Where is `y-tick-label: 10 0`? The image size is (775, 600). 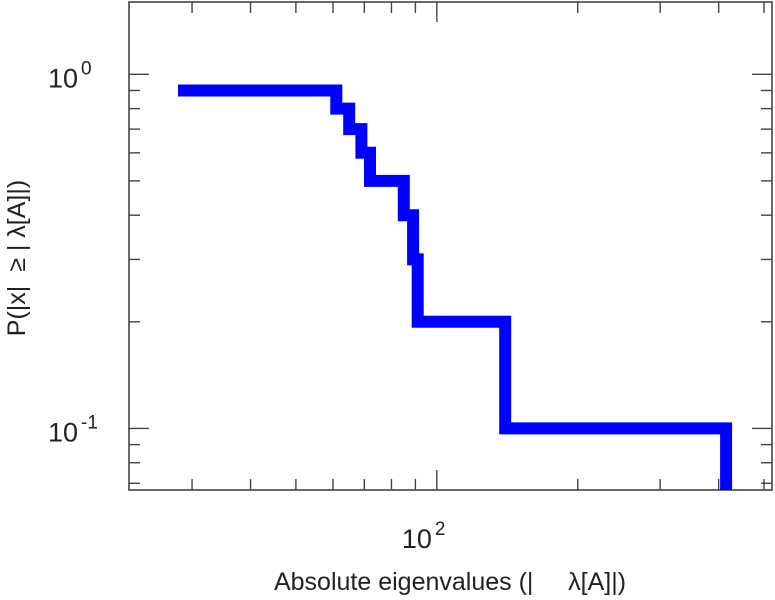 y-tick-label: 10 0 is located at coordinates (70, 75).